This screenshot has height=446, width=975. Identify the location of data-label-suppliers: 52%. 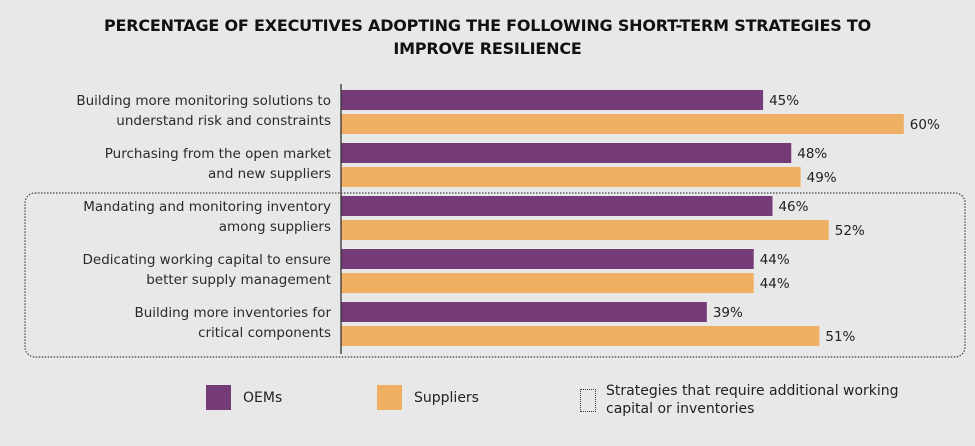
(850, 231).